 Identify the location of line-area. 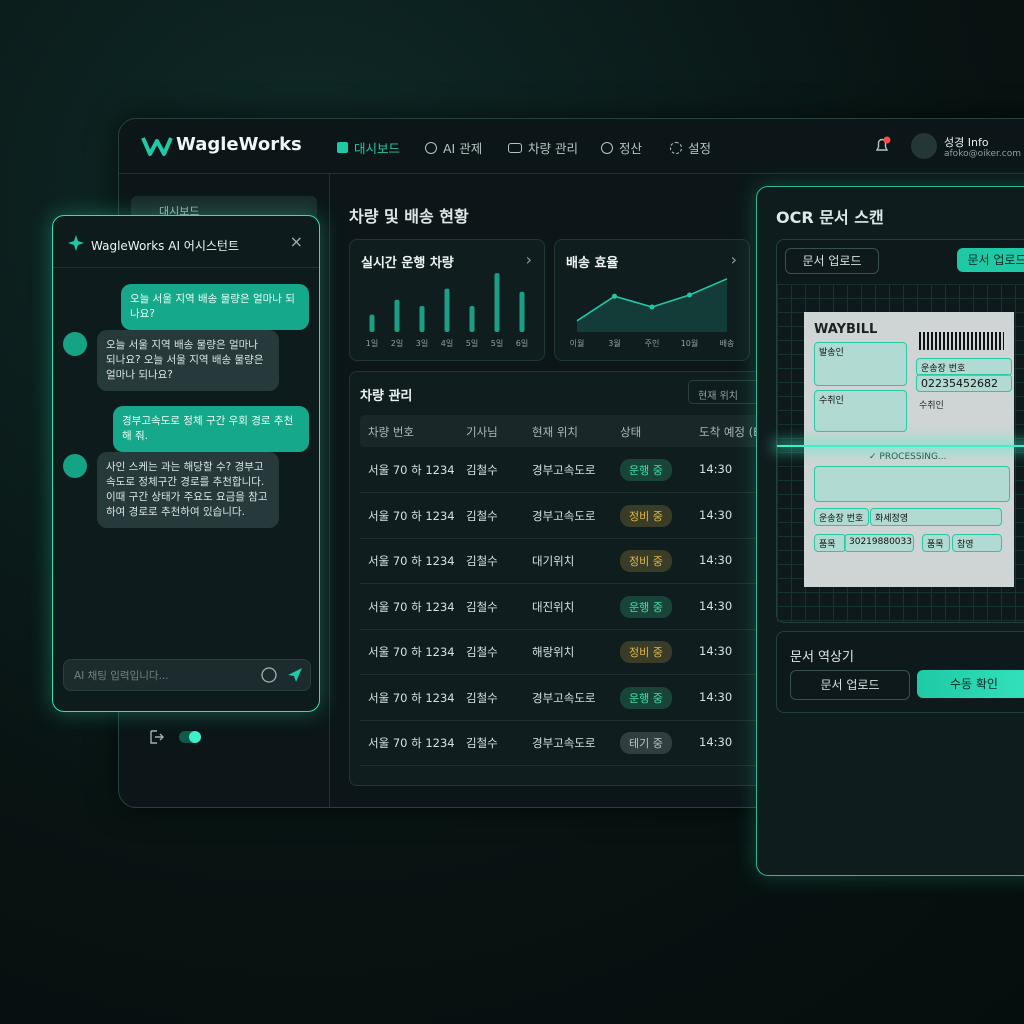
(652, 305).